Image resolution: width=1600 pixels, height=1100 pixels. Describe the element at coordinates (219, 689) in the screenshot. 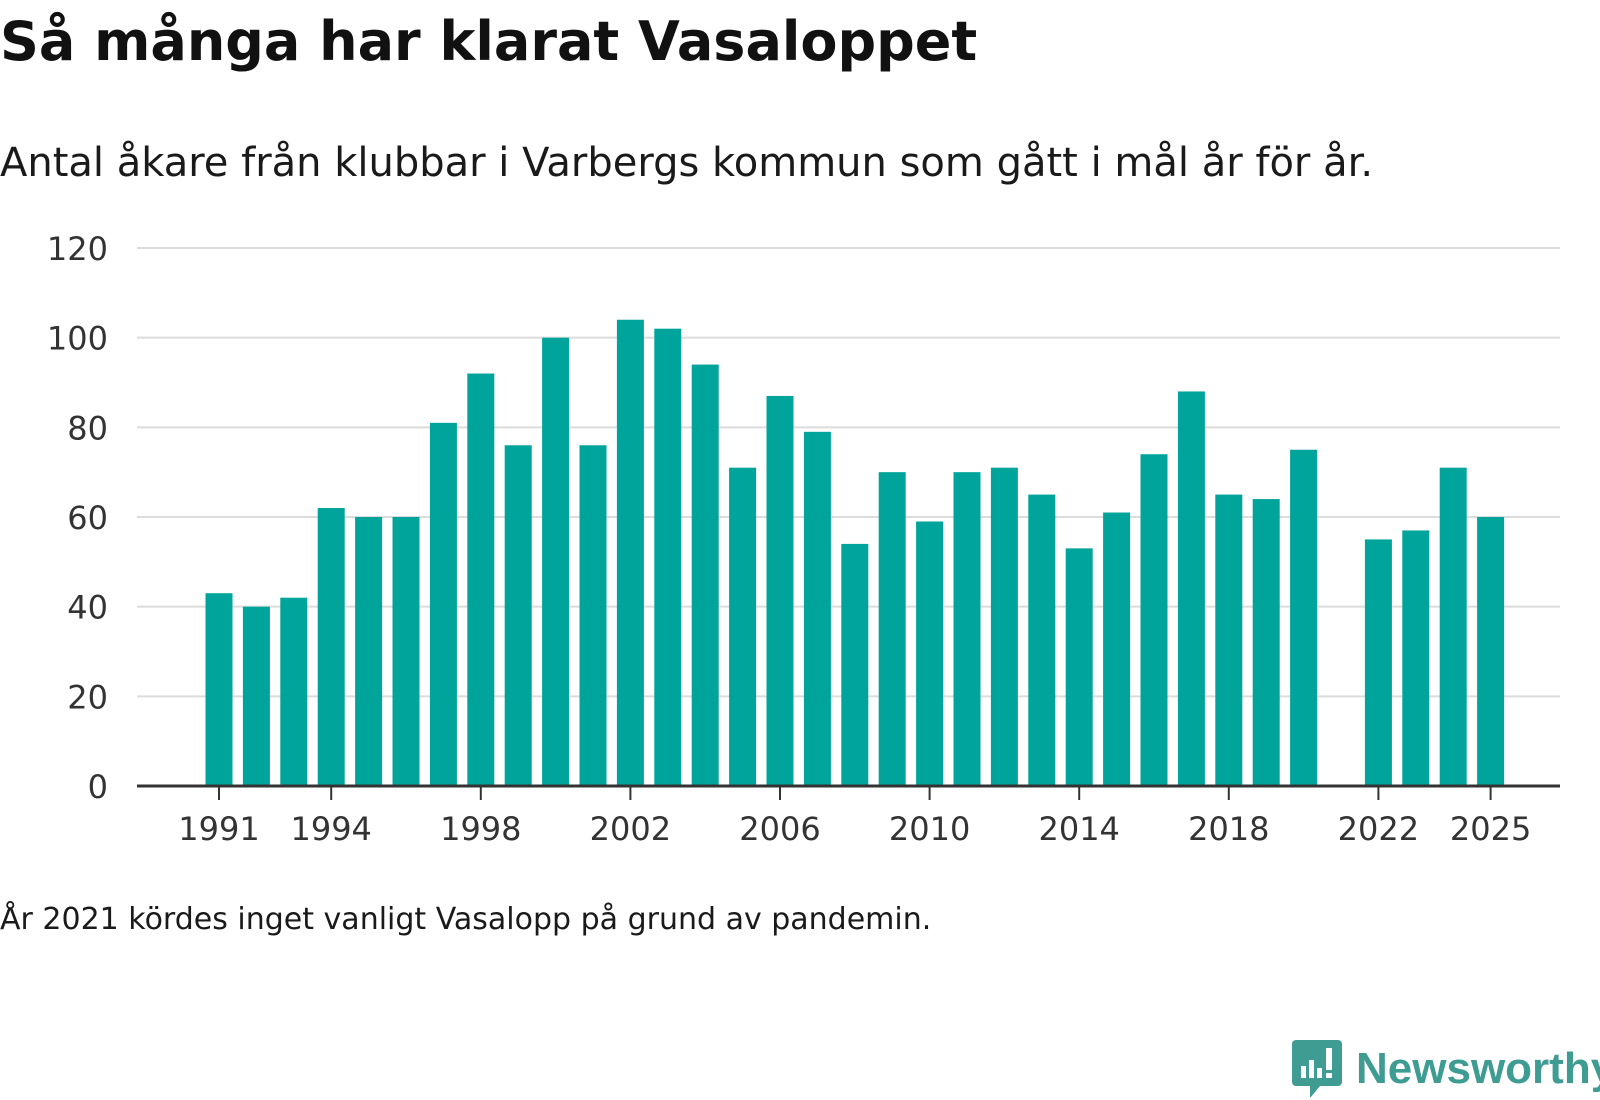

I see `bar-1991` at that location.